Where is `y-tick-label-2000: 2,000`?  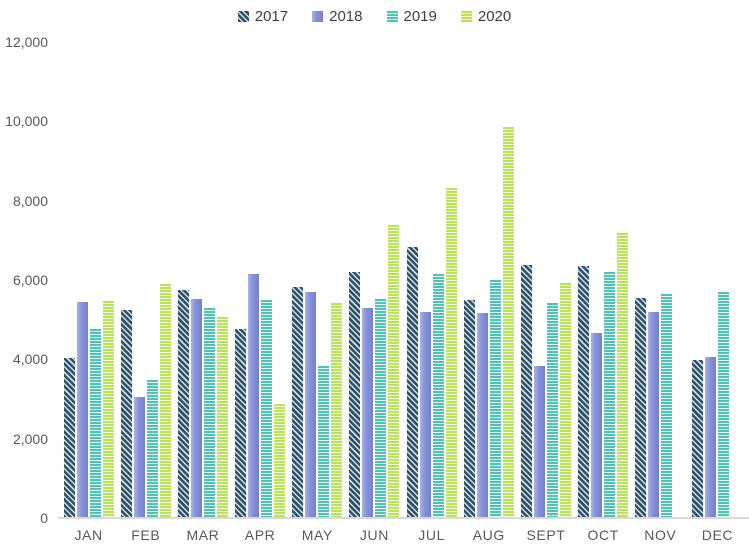
y-tick-label-2000: 2,000 is located at coordinates (30, 438).